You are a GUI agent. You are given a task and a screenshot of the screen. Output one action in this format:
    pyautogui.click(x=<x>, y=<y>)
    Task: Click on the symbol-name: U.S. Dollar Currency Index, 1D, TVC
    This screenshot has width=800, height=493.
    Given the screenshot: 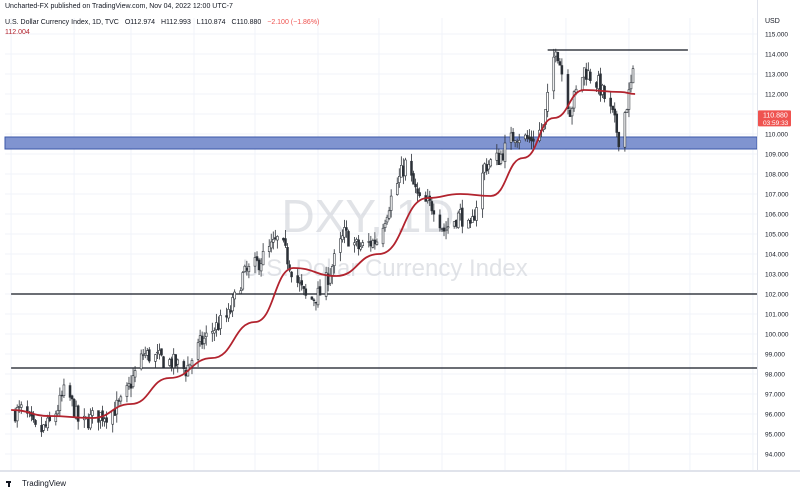 What is the action you would take?
    pyautogui.click(x=62, y=22)
    